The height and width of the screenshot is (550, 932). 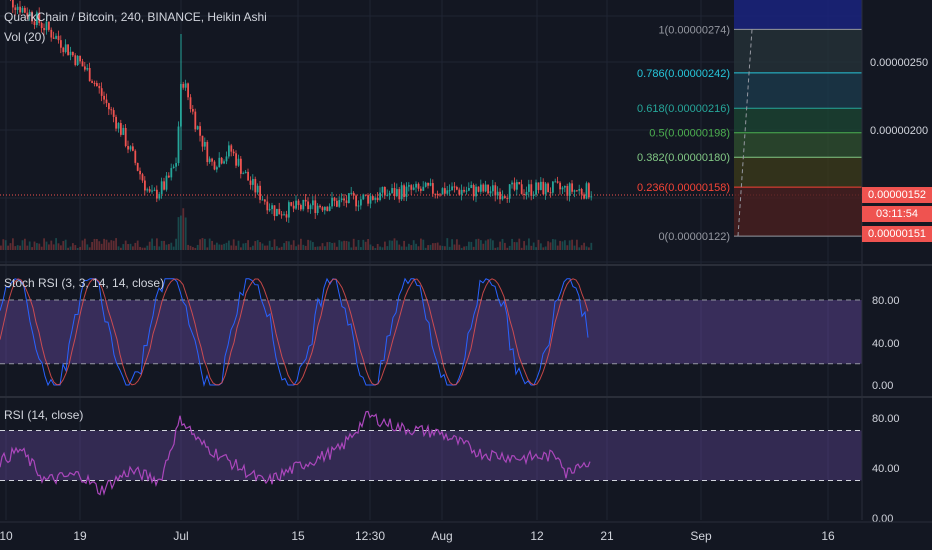 I want to click on fib-level-label: 0(0.00000122), so click(x=694, y=237).